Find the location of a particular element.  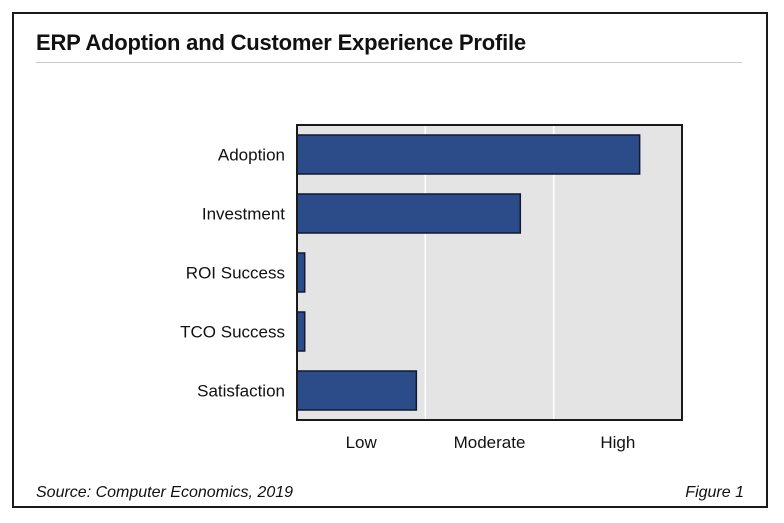

category-label: TCO Success is located at coordinates (232, 332).